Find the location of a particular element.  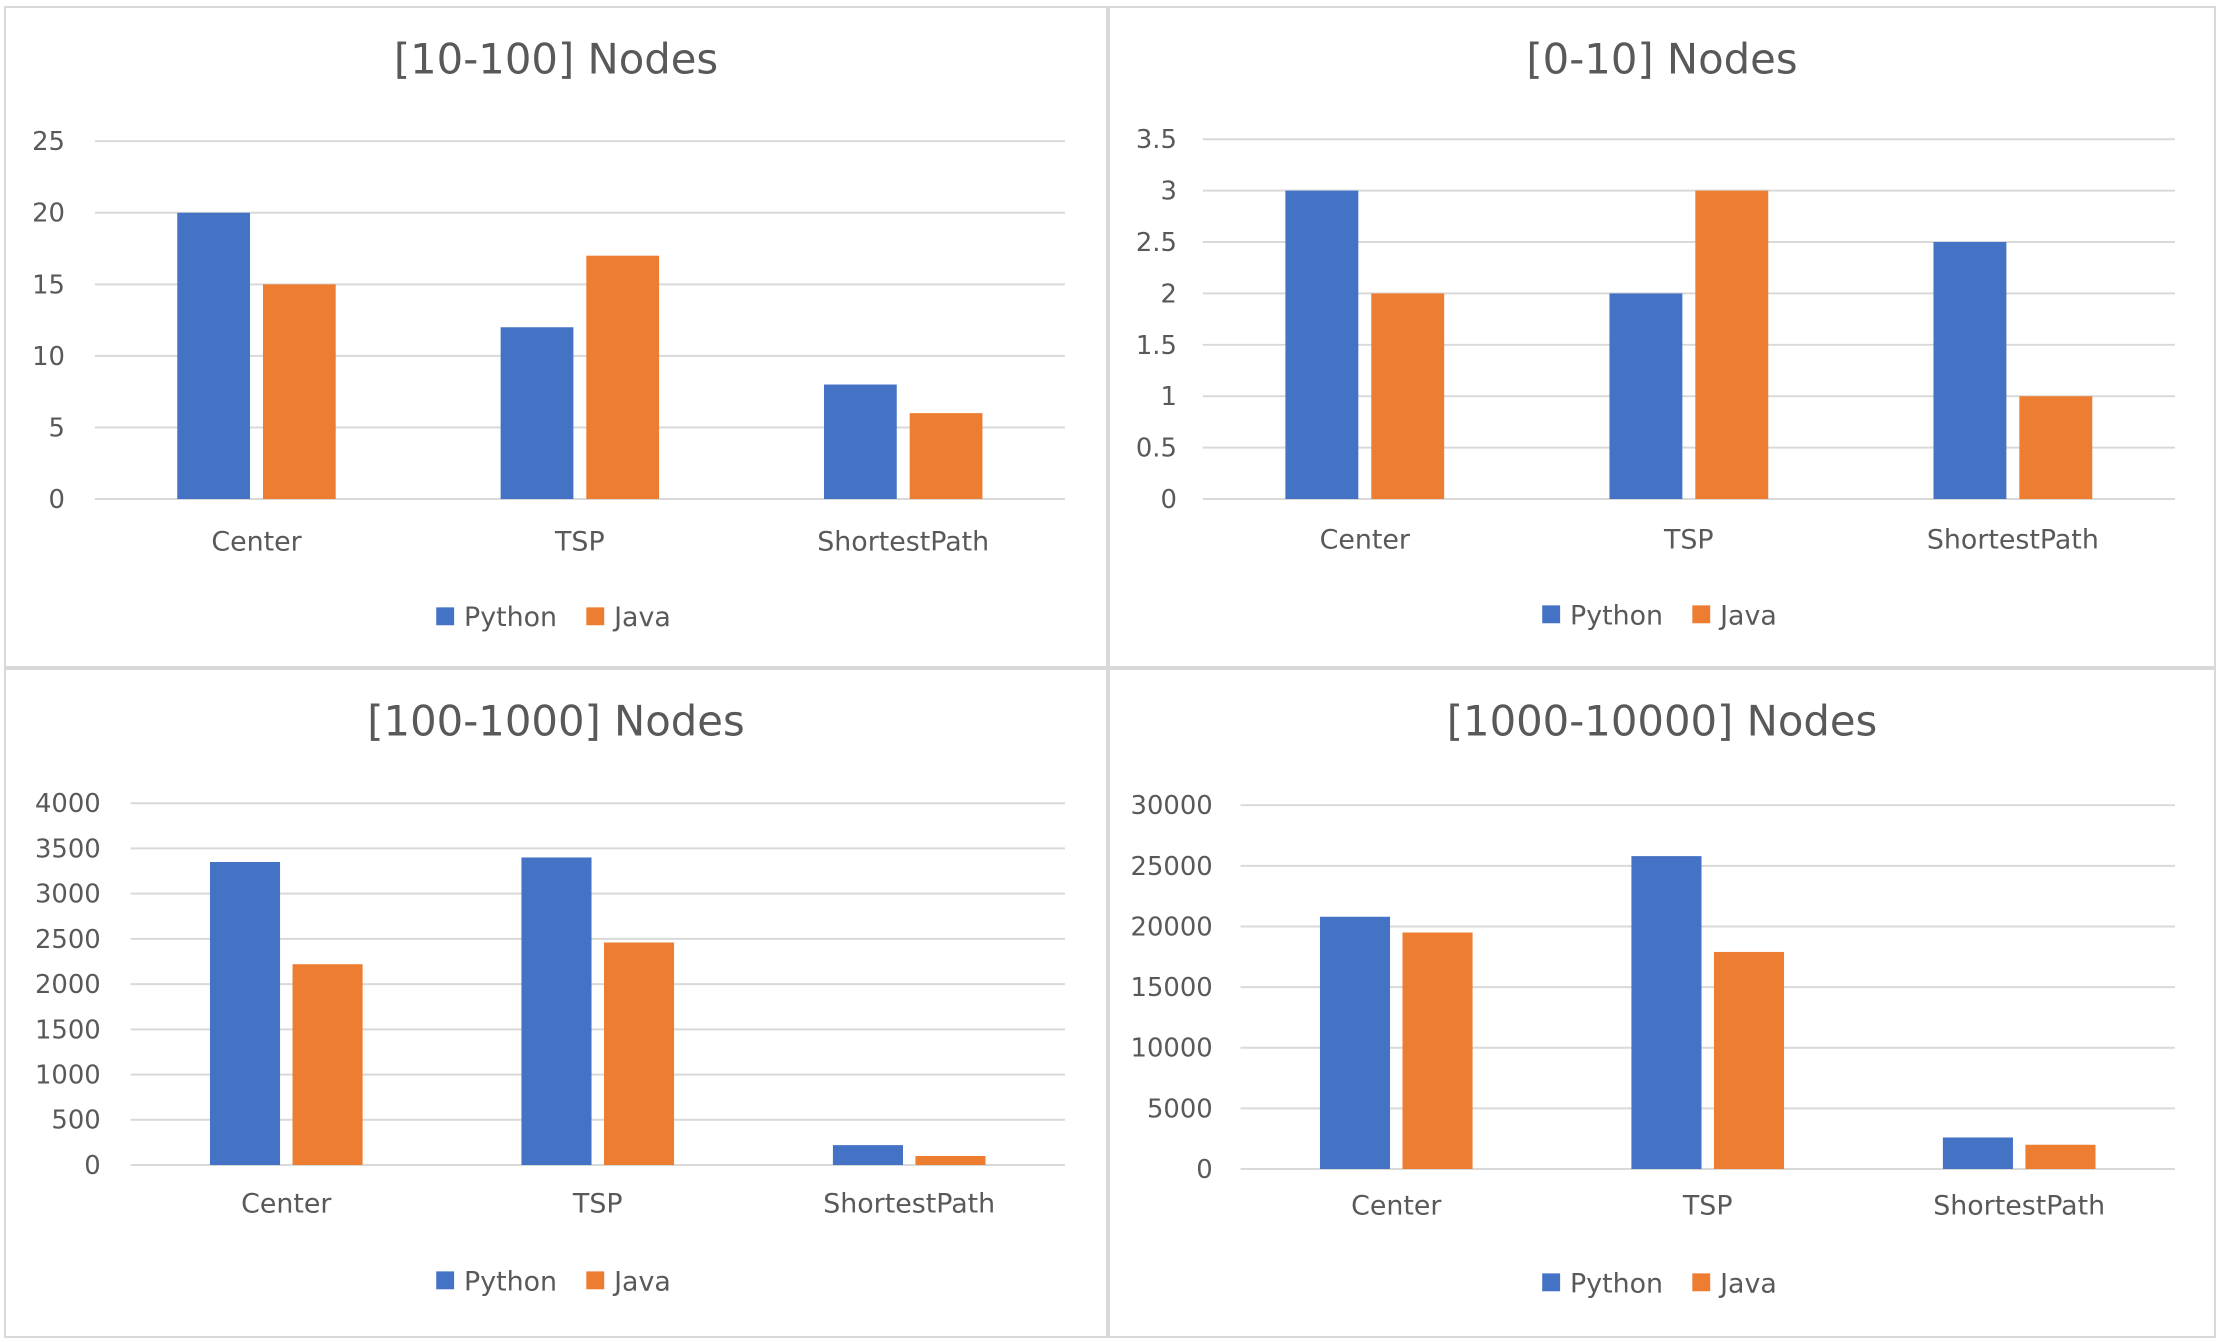

y-tick-label: 4000 is located at coordinates (68, 804).